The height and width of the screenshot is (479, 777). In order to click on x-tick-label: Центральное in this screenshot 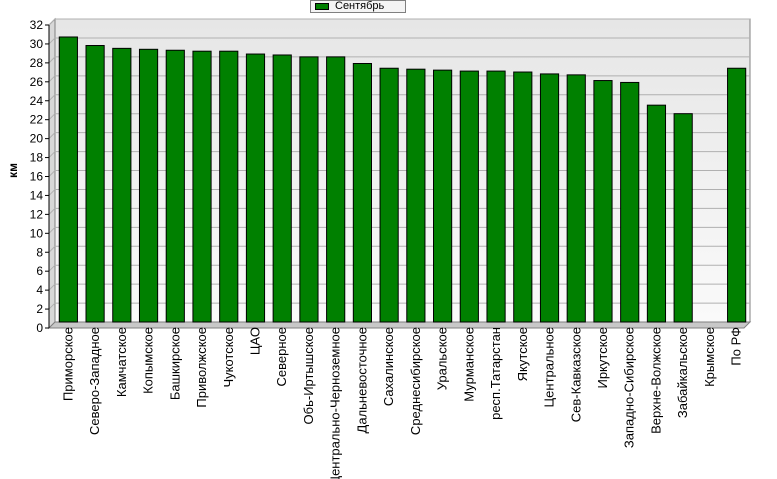, I will do `click(549, 367)`.